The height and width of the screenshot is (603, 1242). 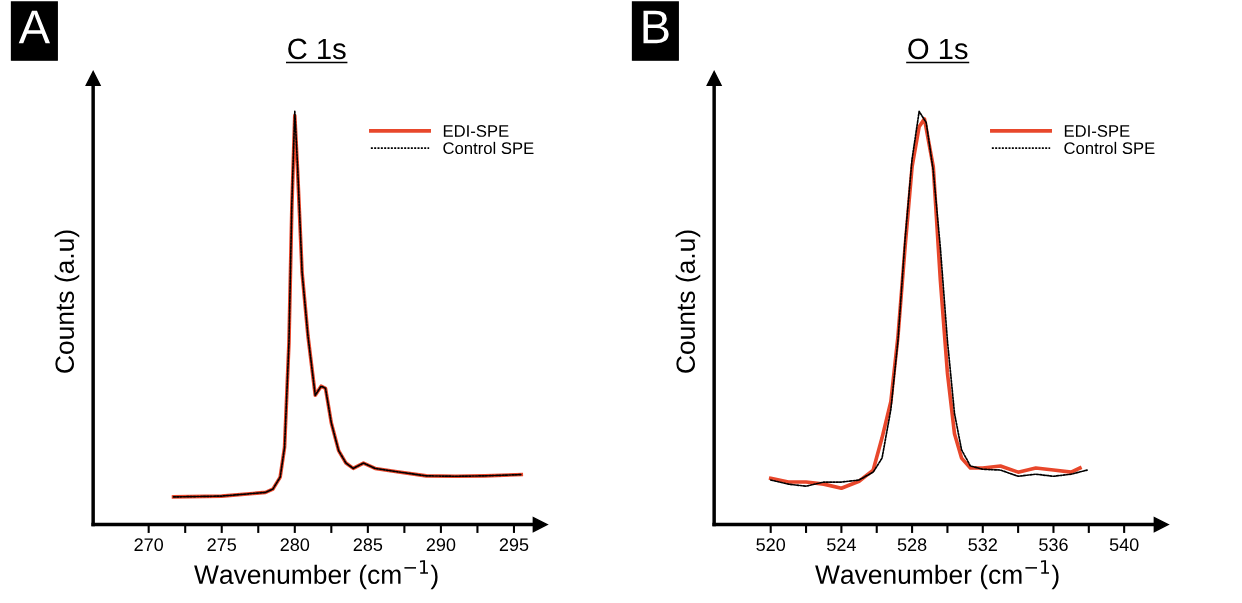 What do you see at coordinates (938, 49) in the screenshot?
I see `chart-title: O 1s` at bounding box center [938, 49].